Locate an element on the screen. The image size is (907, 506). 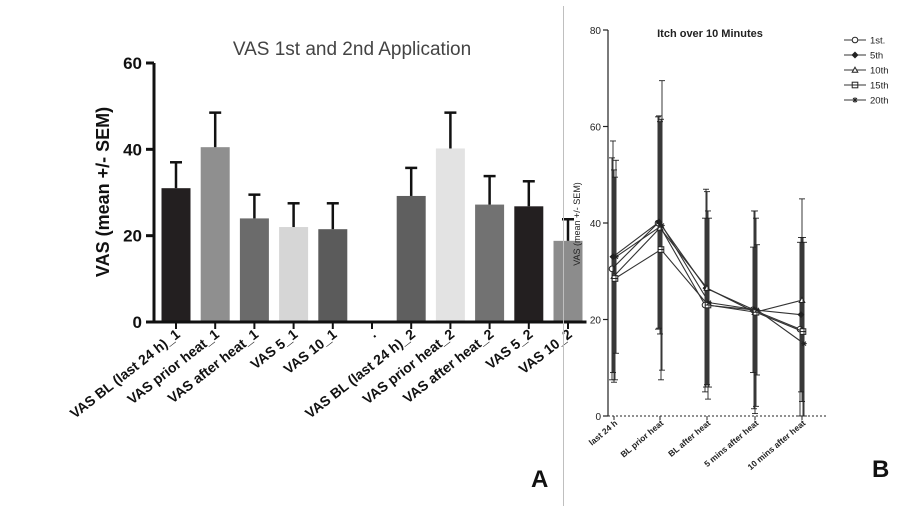
series-line is located at coordinates (710, 284).